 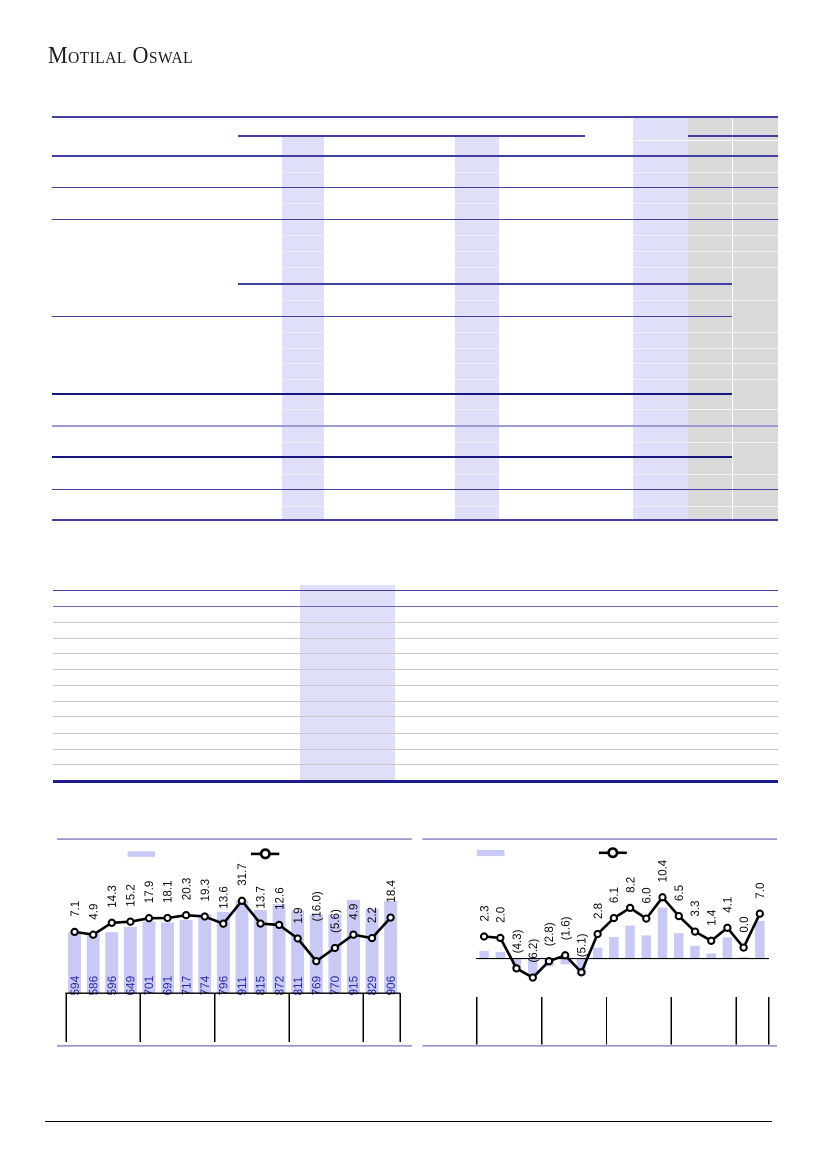 What do you see at coordinates (112, 896) in the screenshot?
I see `svg-text: 14.3` at bounding box center [112, 896].